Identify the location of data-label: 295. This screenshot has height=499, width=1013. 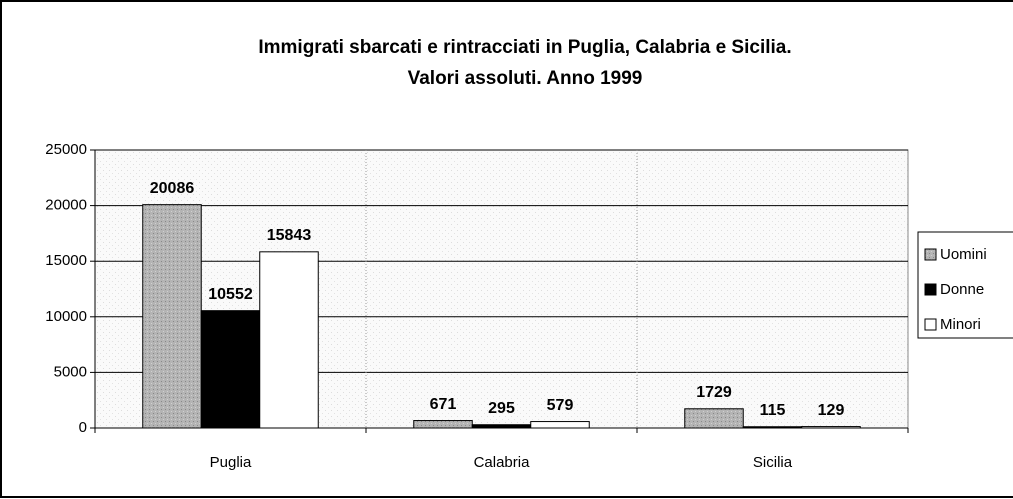
(501, 408).